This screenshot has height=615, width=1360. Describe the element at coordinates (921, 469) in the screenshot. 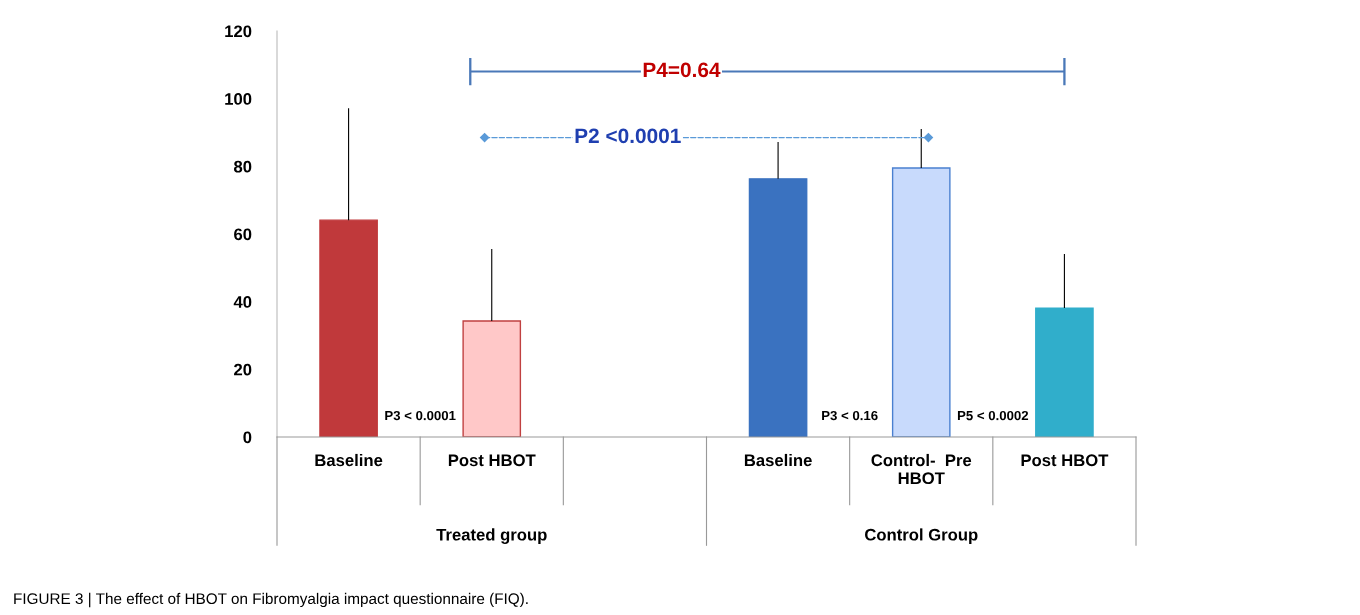

I see `x-tick-label: Control- Pre HBOT` at that location.